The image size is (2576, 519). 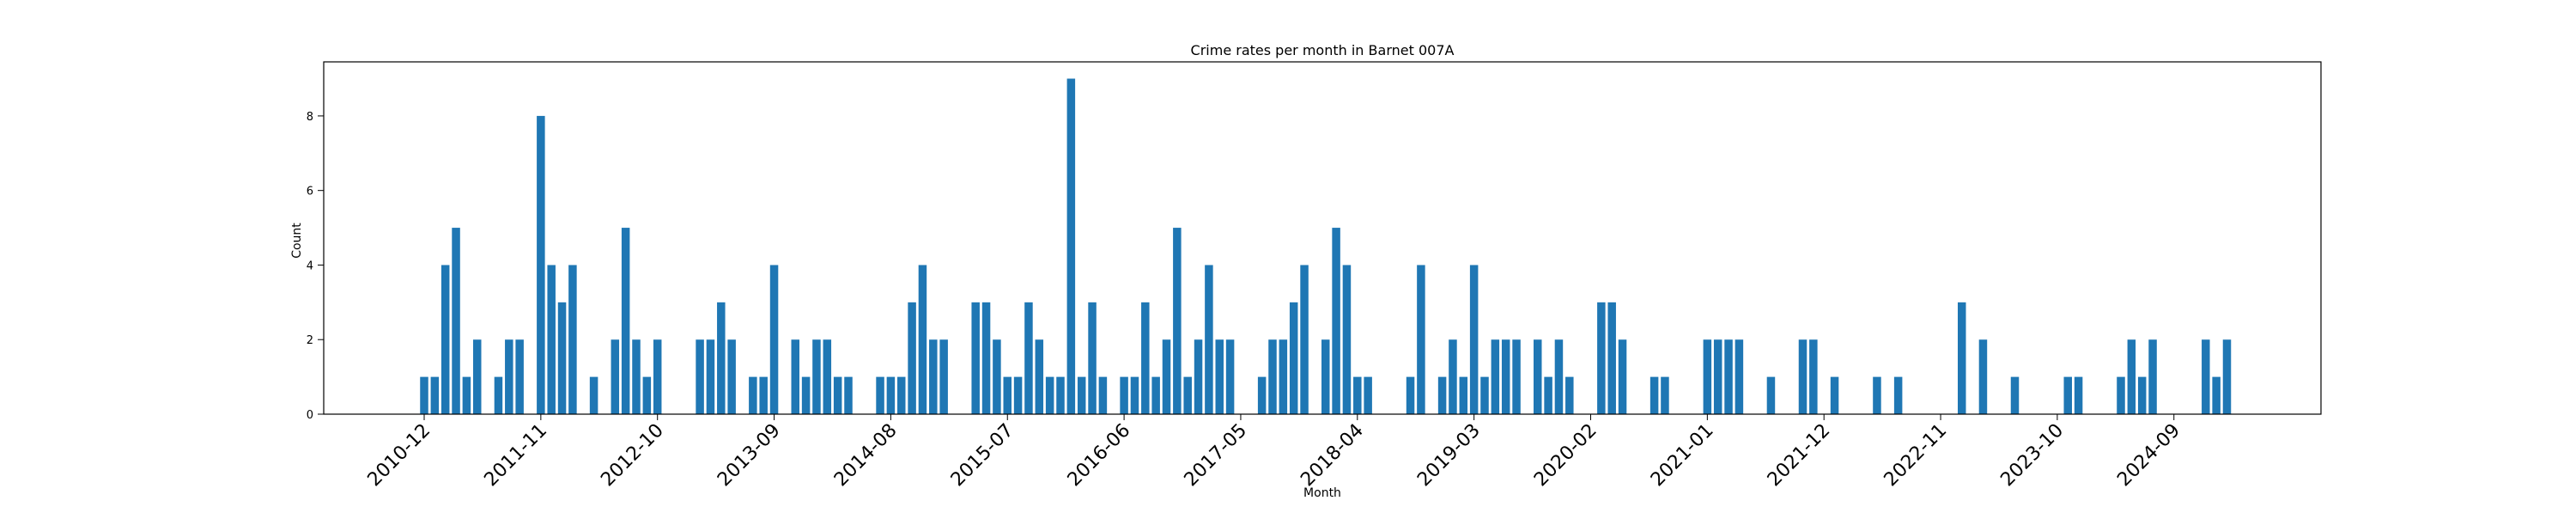 What do you see at coordinates (632, 456) in the screenshot?
I see `x-tick-label: 2012-10` at bounding box center [632, 456].